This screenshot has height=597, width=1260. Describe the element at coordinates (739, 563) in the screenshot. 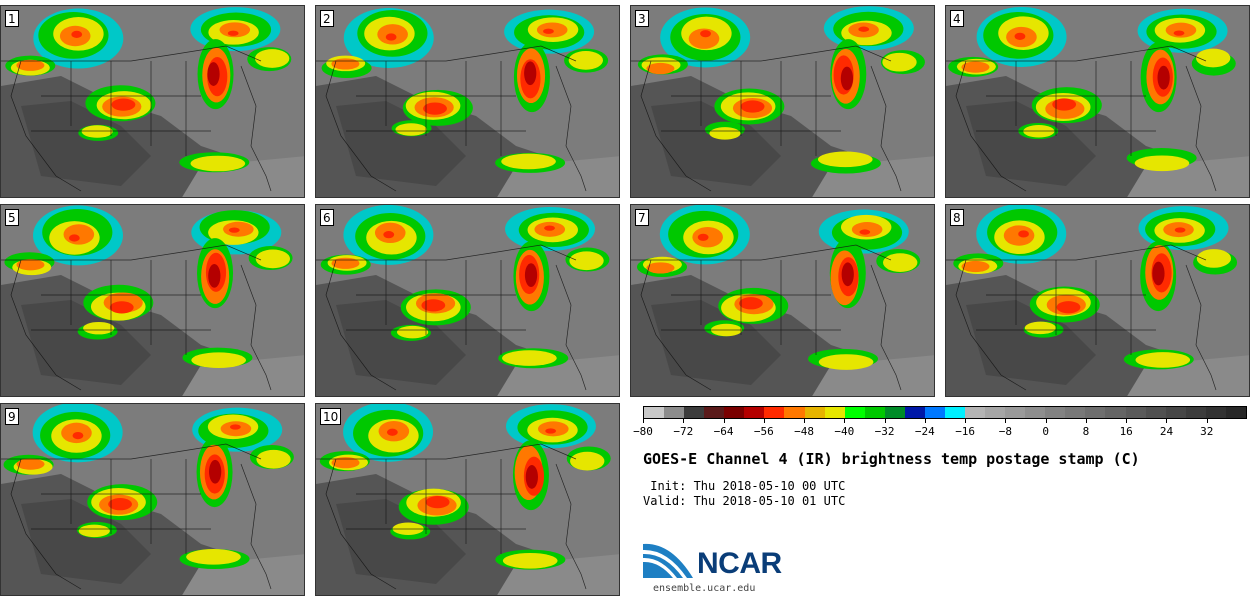

I see `ncar-logo-text: NCAR` at that location.